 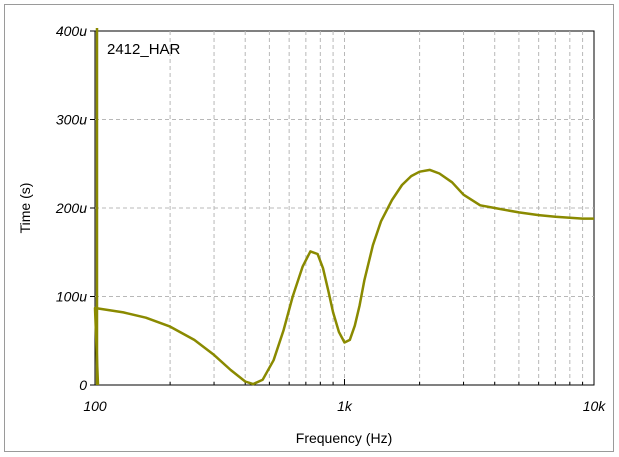 I want to click on x-axis-title: Frequency (Hz), so click(x=344, y=438).